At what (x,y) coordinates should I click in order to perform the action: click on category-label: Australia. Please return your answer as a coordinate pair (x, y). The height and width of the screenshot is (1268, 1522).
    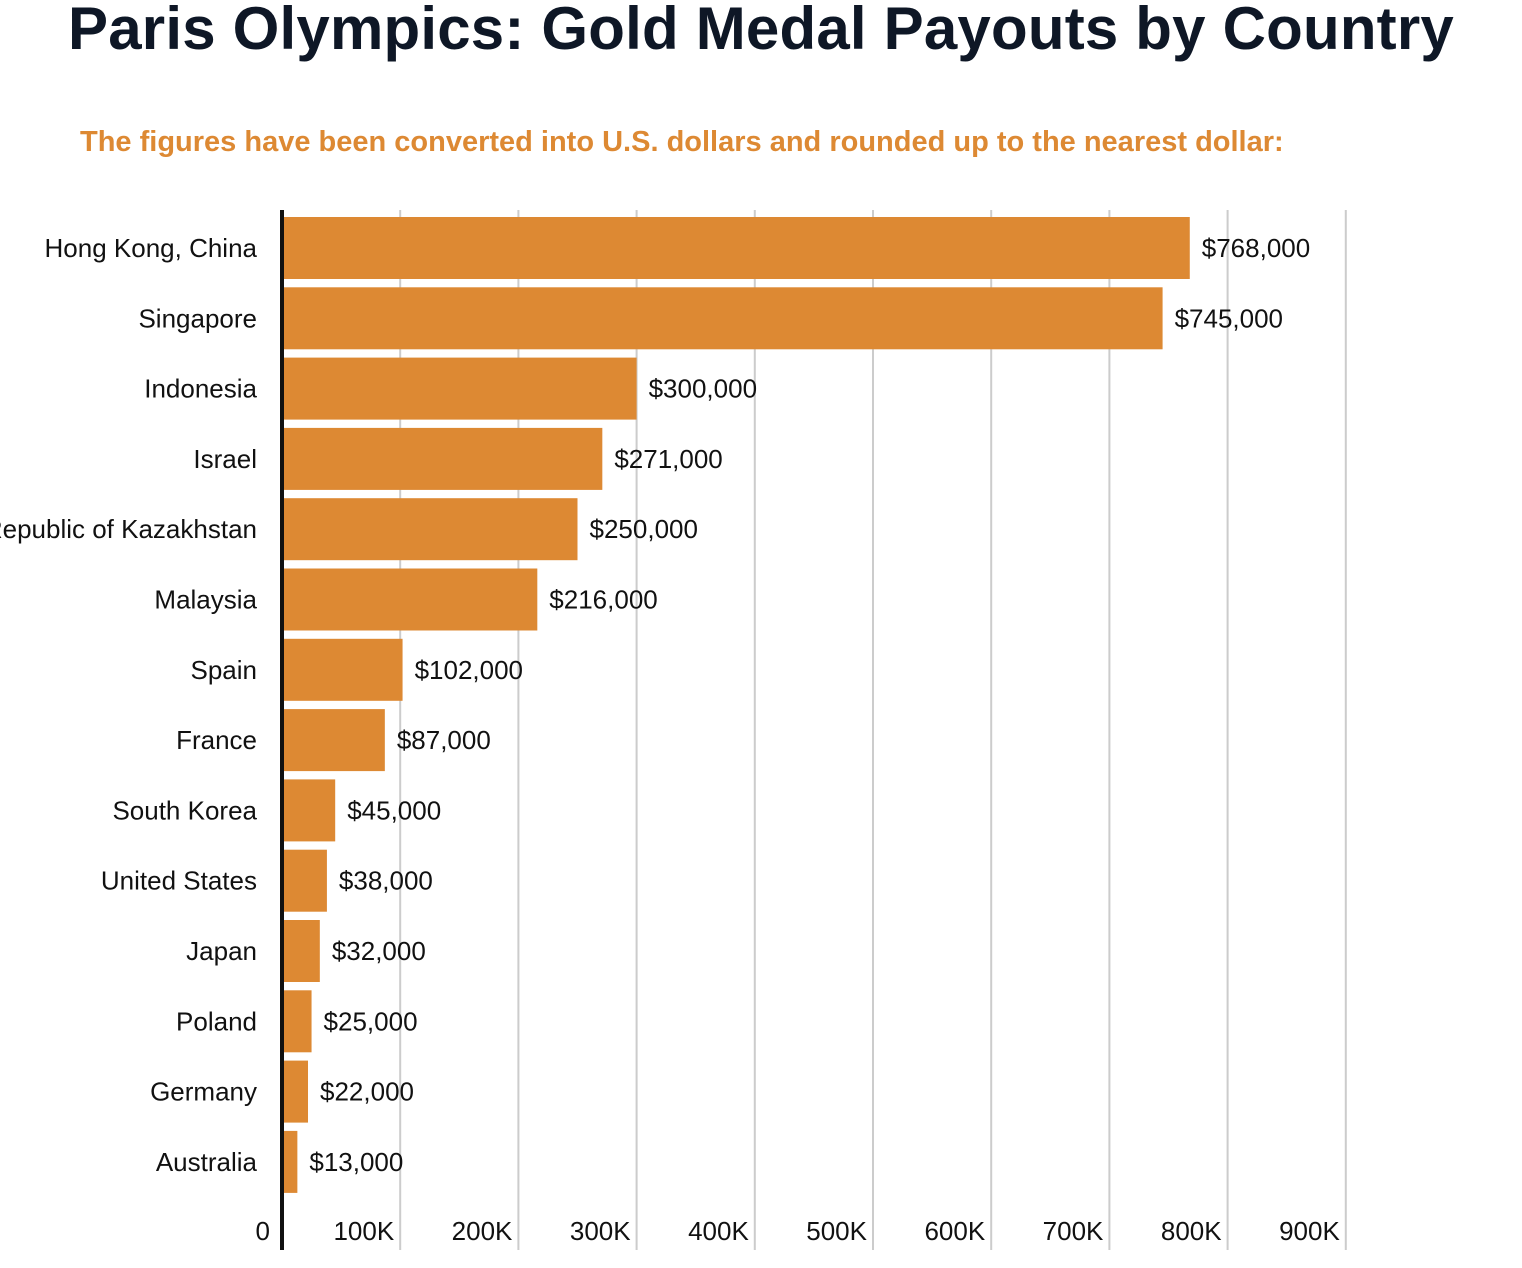
    Looking at the image, I should click on (207, 1162).